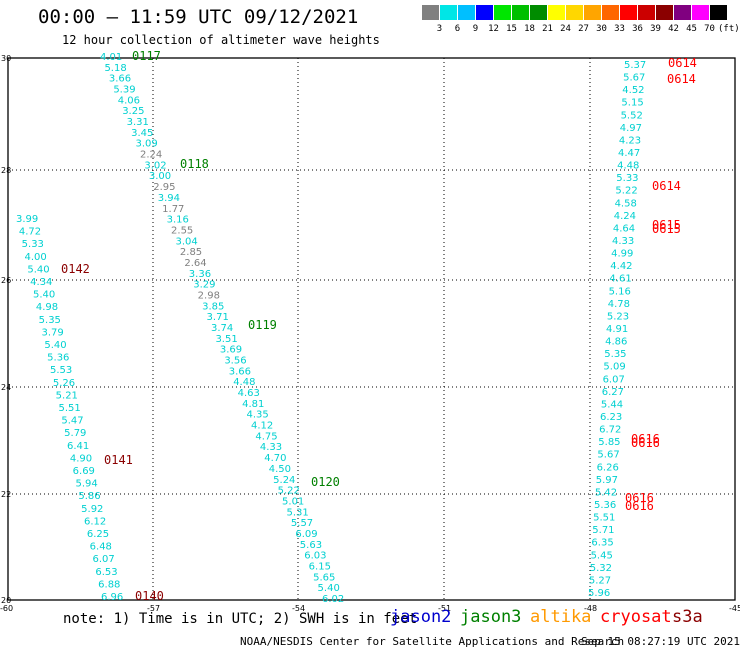  Describe the element at coordinates (626, 203) in the screenshot. I see `obs-value: 4.58` at that location.